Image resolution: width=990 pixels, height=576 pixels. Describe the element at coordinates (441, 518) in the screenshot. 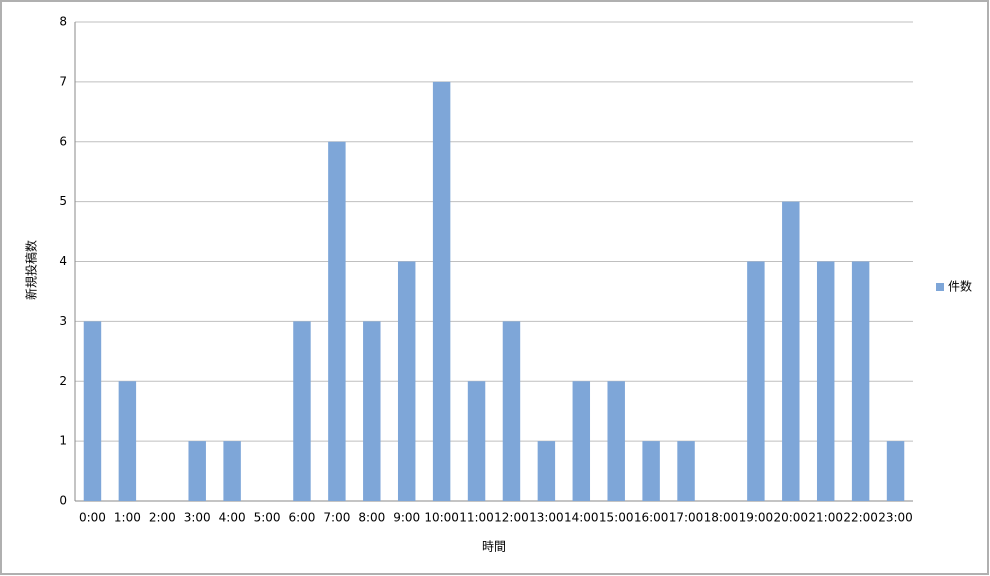

I see `x-tick-label: 10:00` at that location.